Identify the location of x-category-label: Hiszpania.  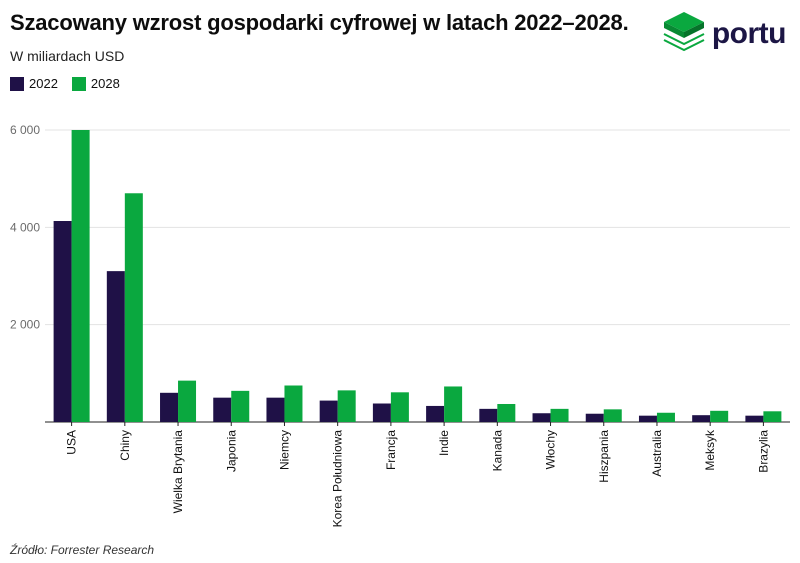
(604, 456).